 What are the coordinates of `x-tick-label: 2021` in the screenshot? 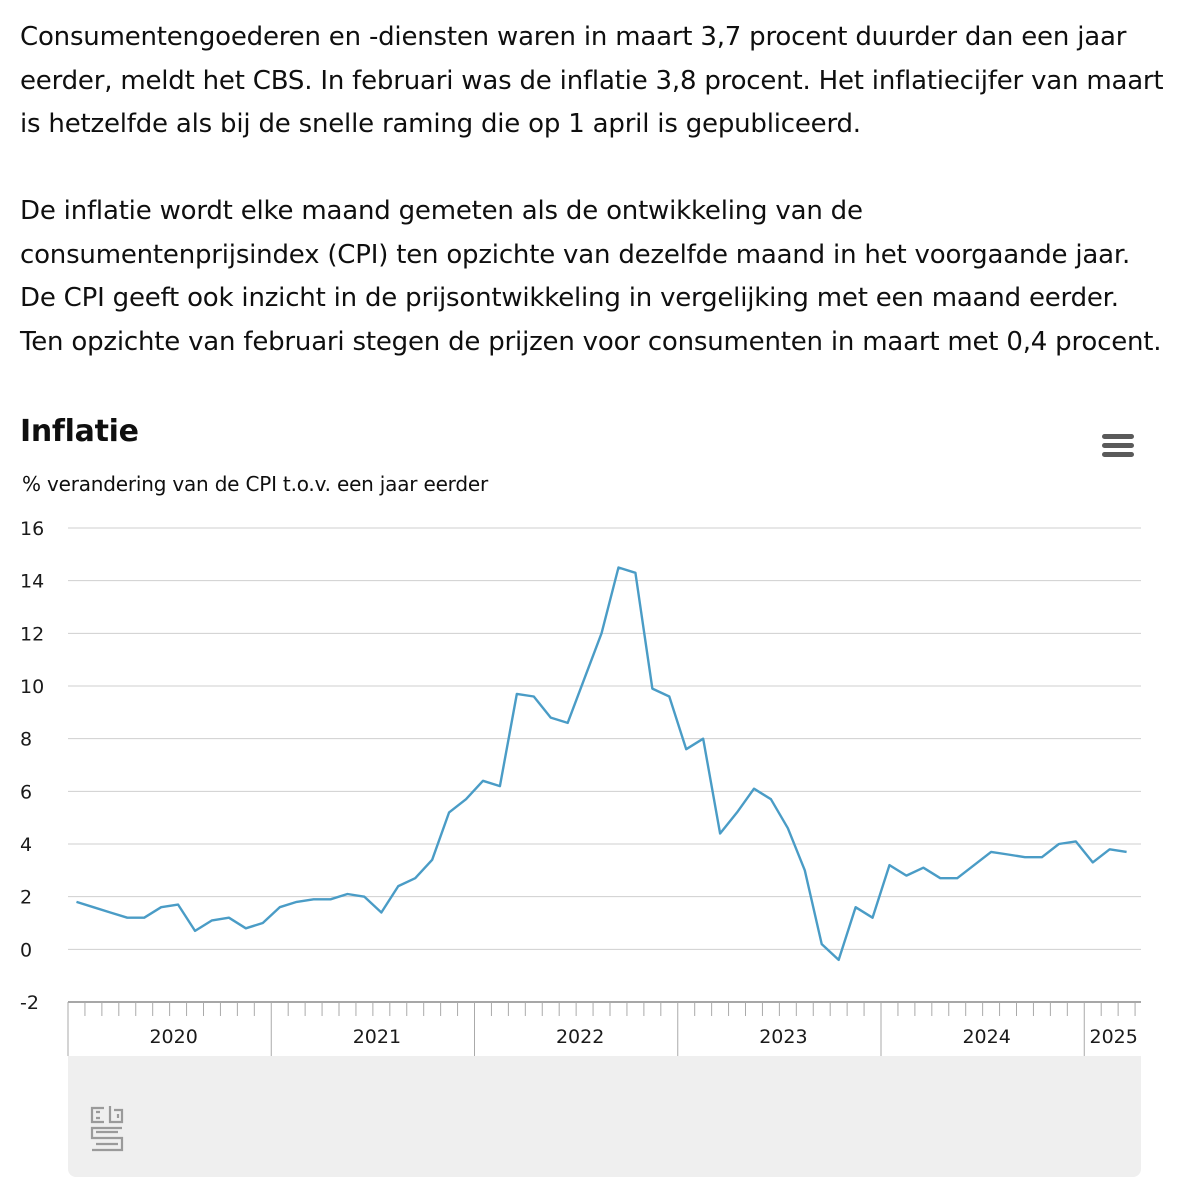 It's located at (377, 1037).